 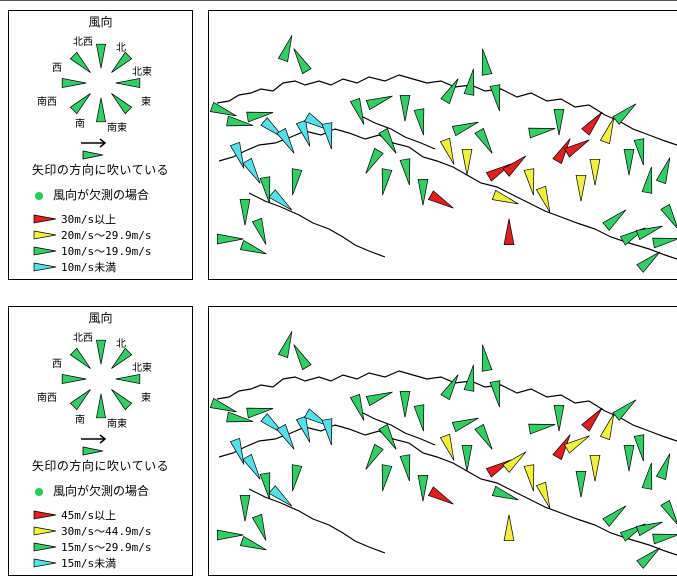 I want to click on legend-item: 15m/s未満, so click(x=92, y=563).